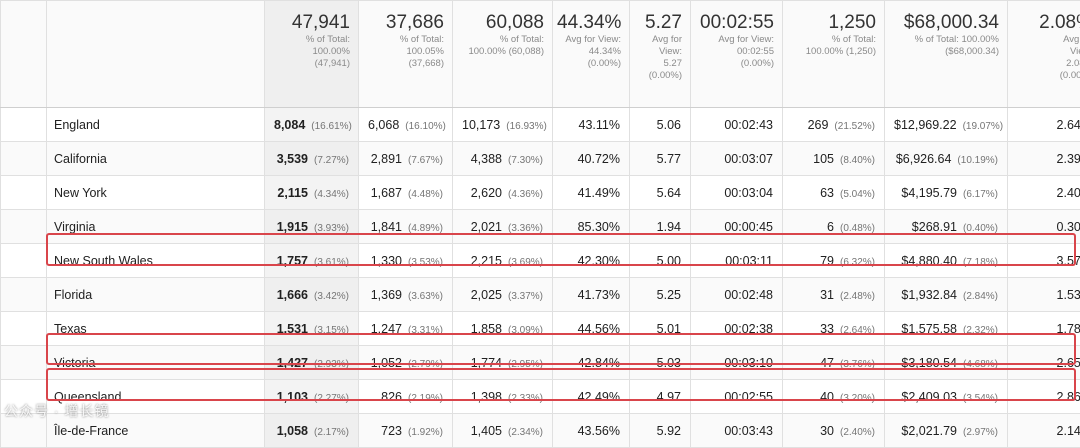 The height and width of the screenshot is (448, 1080). What do you see at coordinates (525, 228) in the screenshot?
I see `sessions-percent: (3.36%)` at bounding box center [525, 228].